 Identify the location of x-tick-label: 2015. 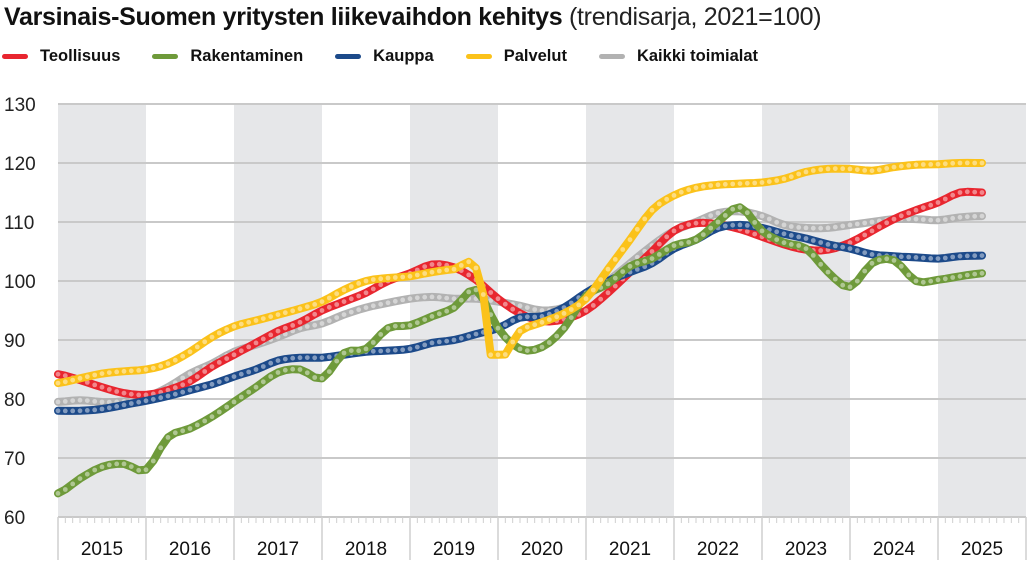
(102, 549).